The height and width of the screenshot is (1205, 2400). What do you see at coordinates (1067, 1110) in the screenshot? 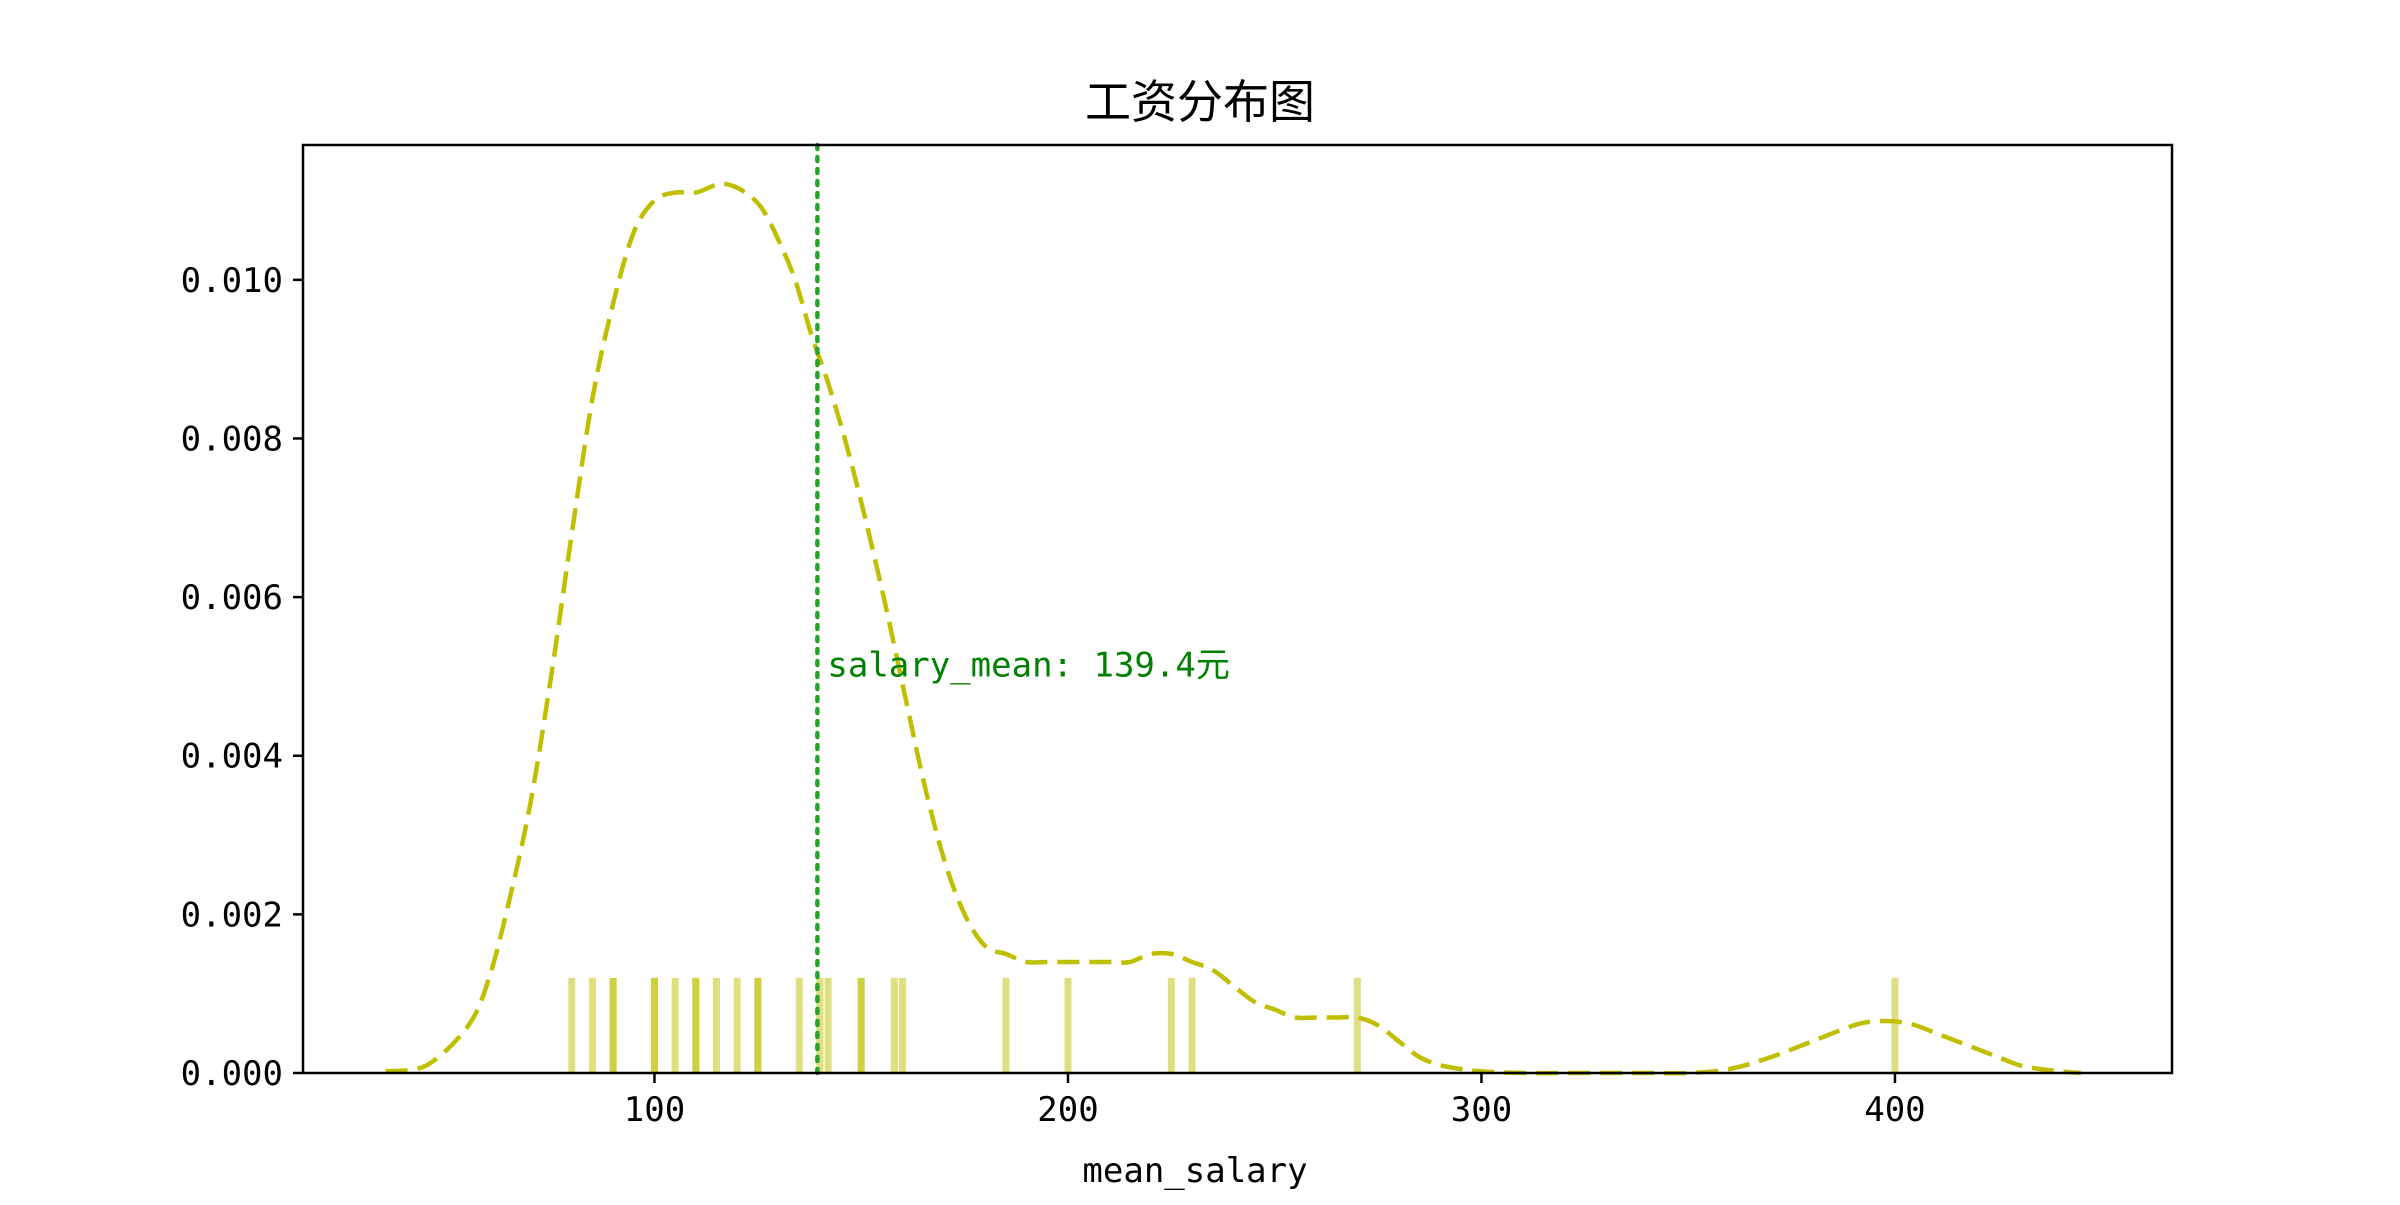
I see `x-tick-label: 200` at bounding box center [1067, 1110].